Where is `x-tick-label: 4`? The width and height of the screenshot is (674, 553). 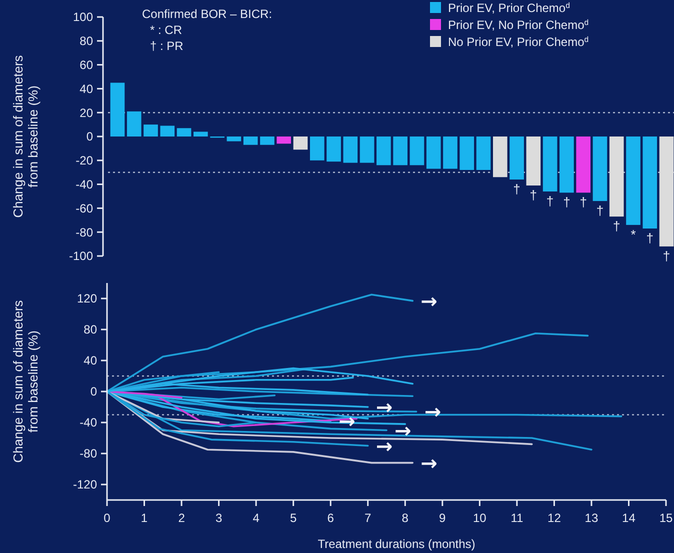
x-tick-label: 4 is located at coordinates (256, 518).